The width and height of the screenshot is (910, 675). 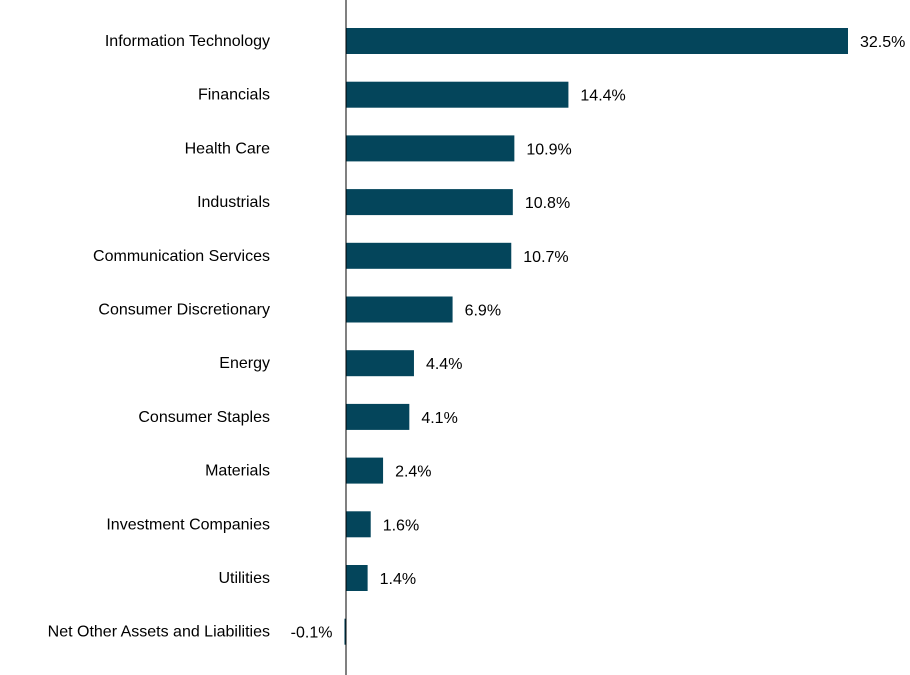 I want to click on value-label: 1.6%, so click(x=401, y=525).